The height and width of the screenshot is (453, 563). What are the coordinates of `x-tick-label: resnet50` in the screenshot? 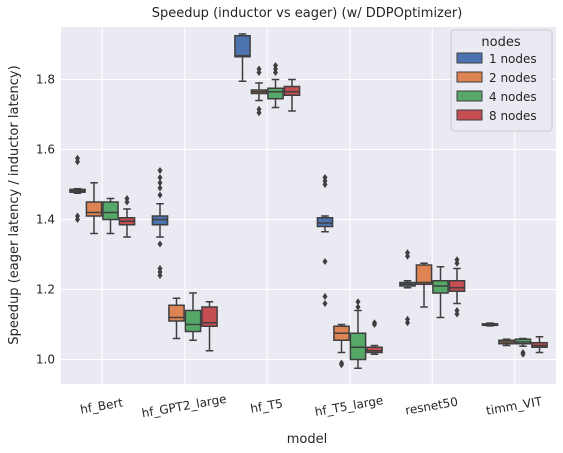 It's located at (431, 406).